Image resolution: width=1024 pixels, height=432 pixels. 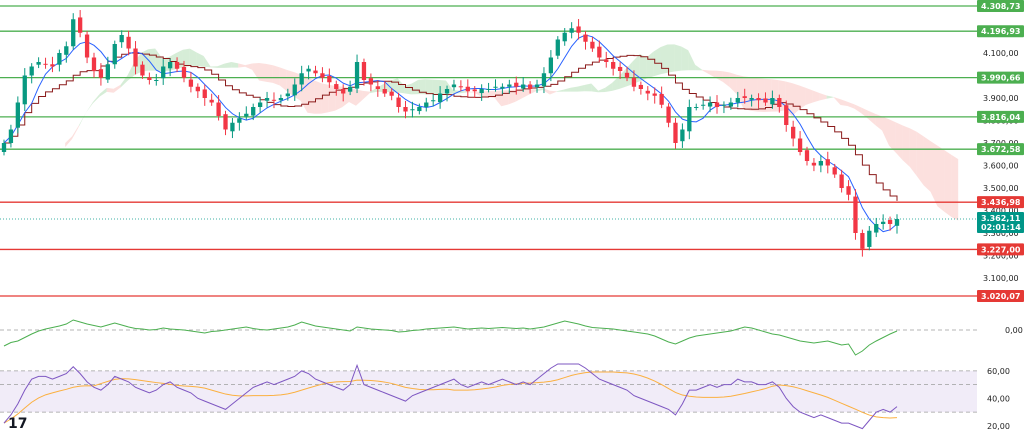 I want to click on level-tag-label: 4.308,73, so click(x=1000, y=6).